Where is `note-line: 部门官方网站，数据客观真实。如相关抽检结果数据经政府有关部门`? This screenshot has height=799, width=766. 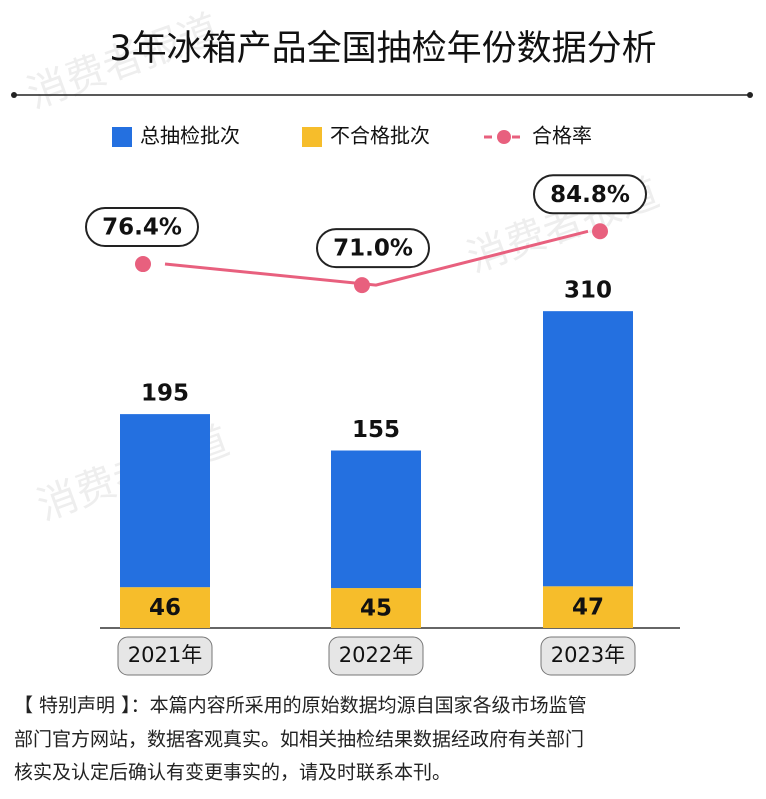
note-line: 部门官方网站，数据客观真实。如相关抽检结果数据经政府有关部门 is located at coordinates (299, 740).